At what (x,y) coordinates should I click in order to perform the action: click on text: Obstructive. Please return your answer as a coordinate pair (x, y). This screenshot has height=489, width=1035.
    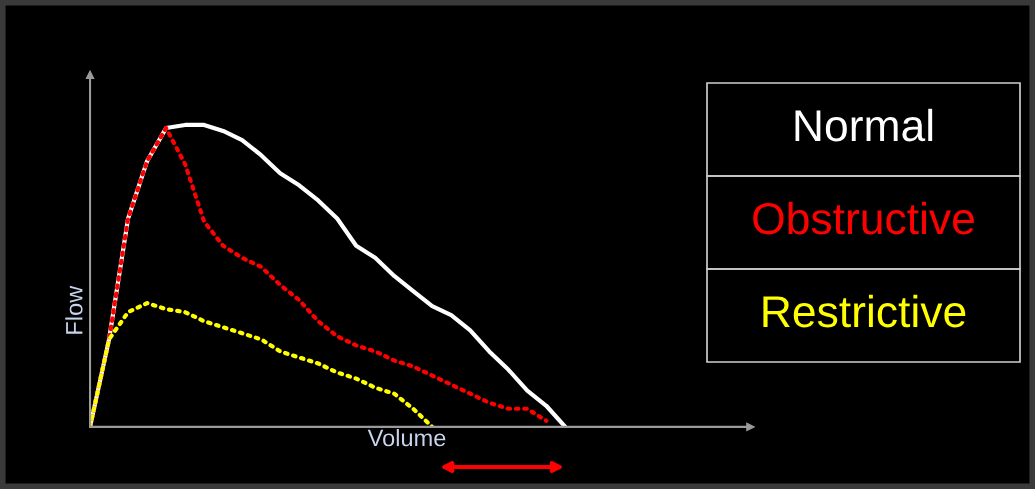
    Looking at the image, I should click on (863, 218).